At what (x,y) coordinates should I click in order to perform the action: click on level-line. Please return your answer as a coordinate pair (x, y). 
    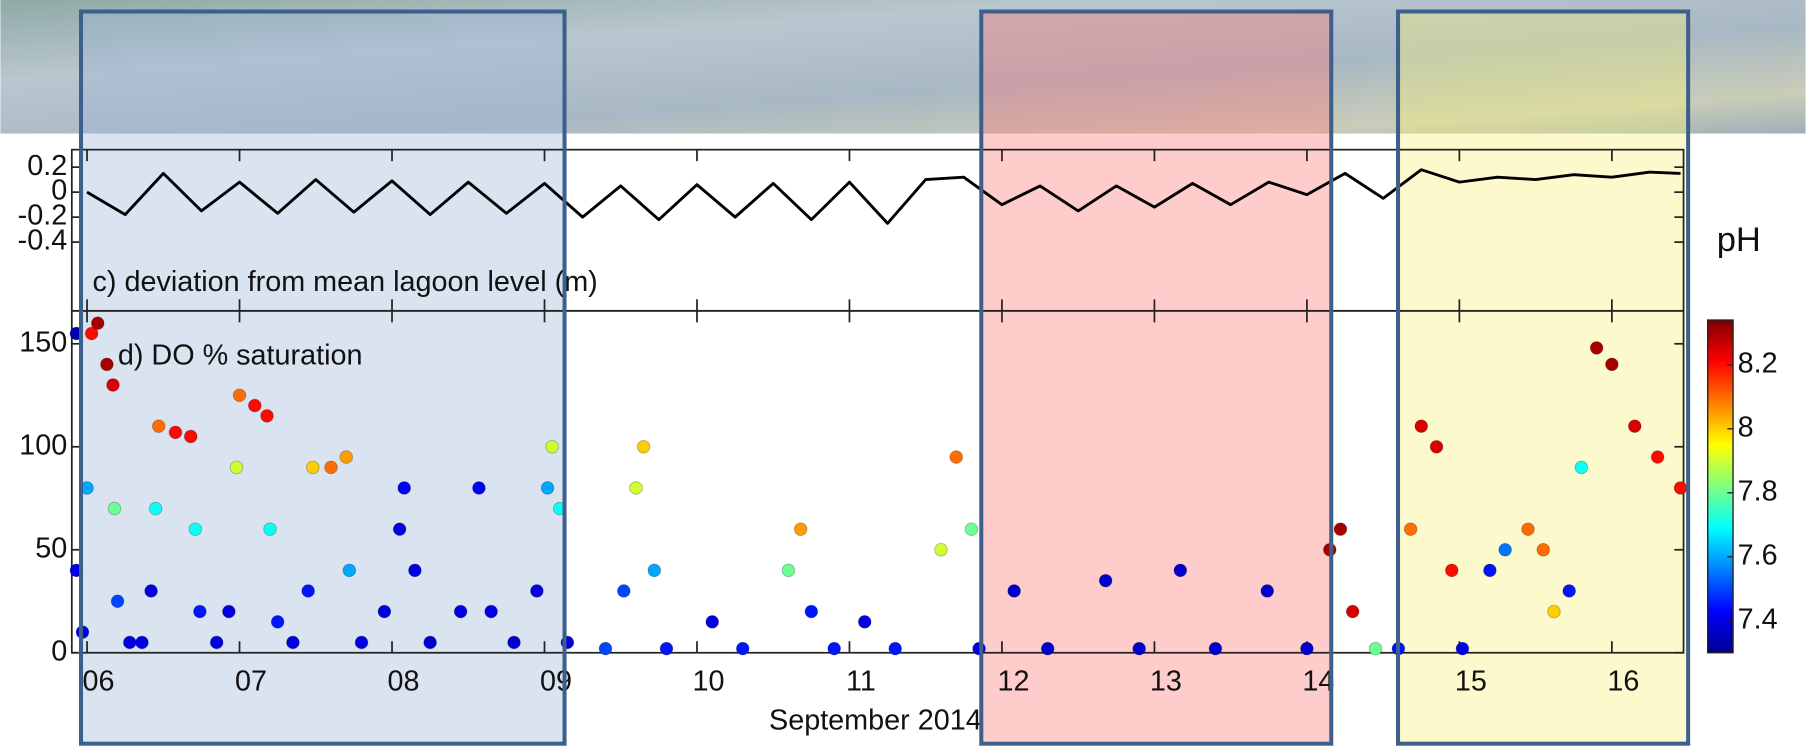
    Looking at the image, I should click on (883, 196).